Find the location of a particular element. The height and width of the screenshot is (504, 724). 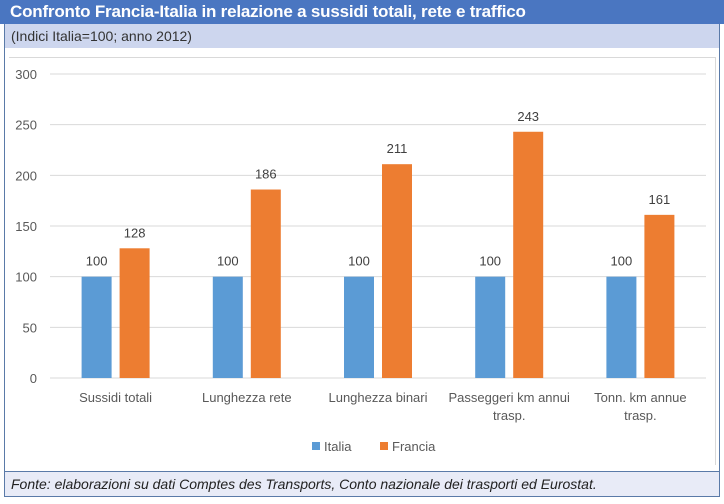

legend-label-francia: Francia is located at coordinates (414, 446).